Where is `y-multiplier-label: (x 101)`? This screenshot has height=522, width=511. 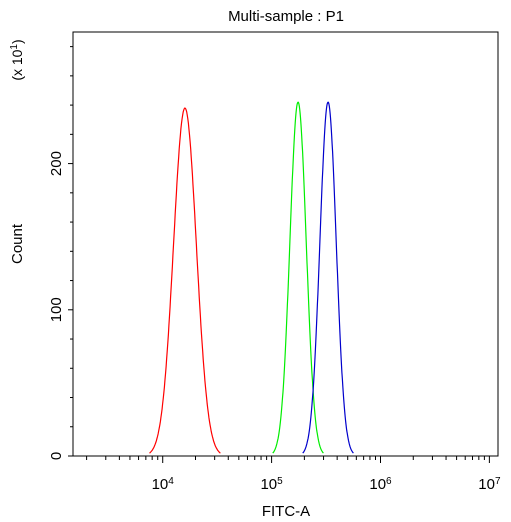
y-multiplier-label: (x 101) is located at coordinates (17, 59).